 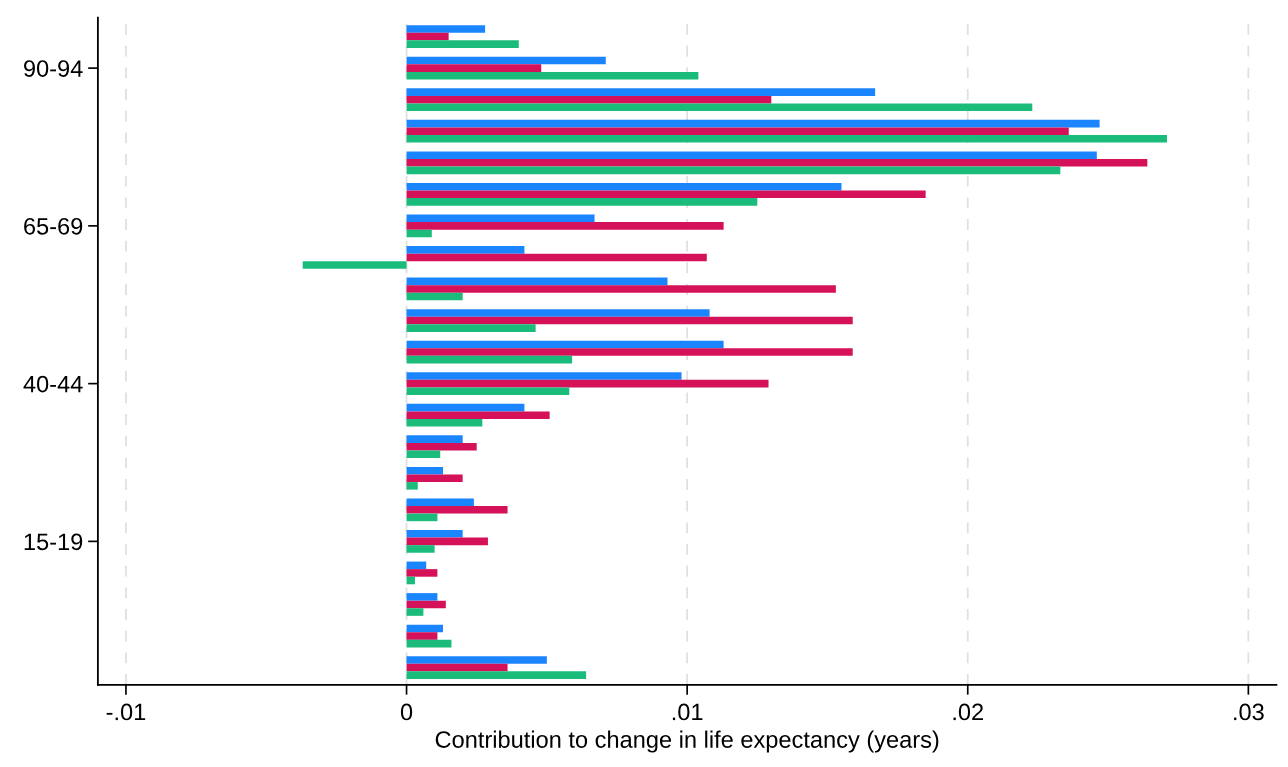 I want to click on y-tick-label: 90-94, so click(x=53, y=68).